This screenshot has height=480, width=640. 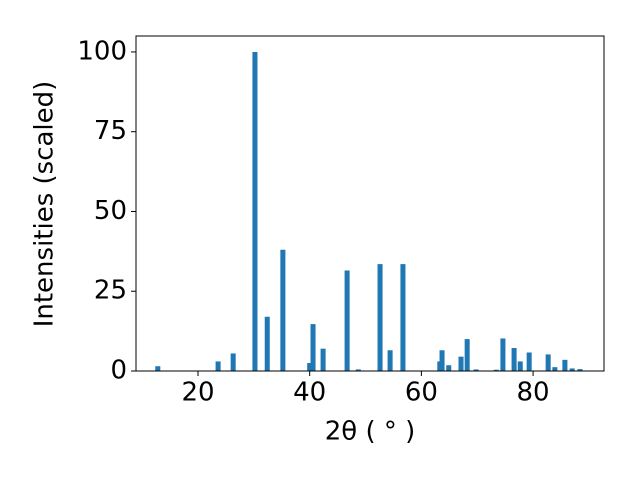 I want to click on x-tick-label: 20, so click(x=197, y=393).